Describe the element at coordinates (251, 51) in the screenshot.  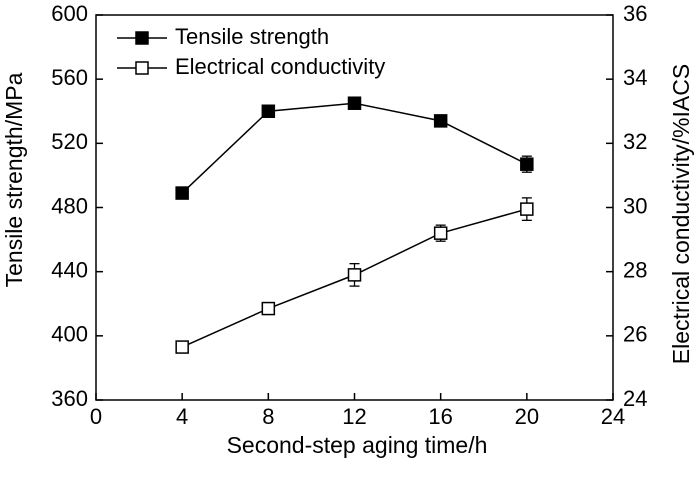
I see `legend: Tensile strength Electrical conductivity` at that location.